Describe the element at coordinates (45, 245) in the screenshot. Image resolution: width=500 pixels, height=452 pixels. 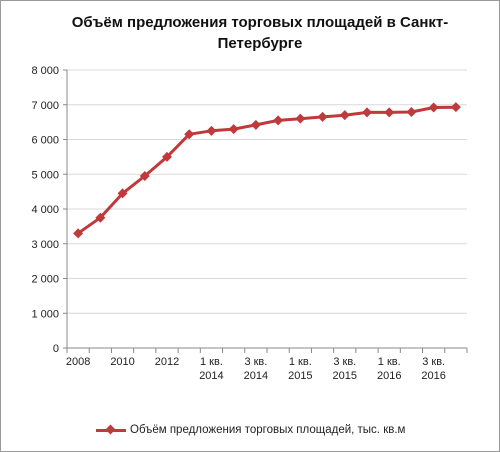
I see `y-tick-label: 3 000` at that location.